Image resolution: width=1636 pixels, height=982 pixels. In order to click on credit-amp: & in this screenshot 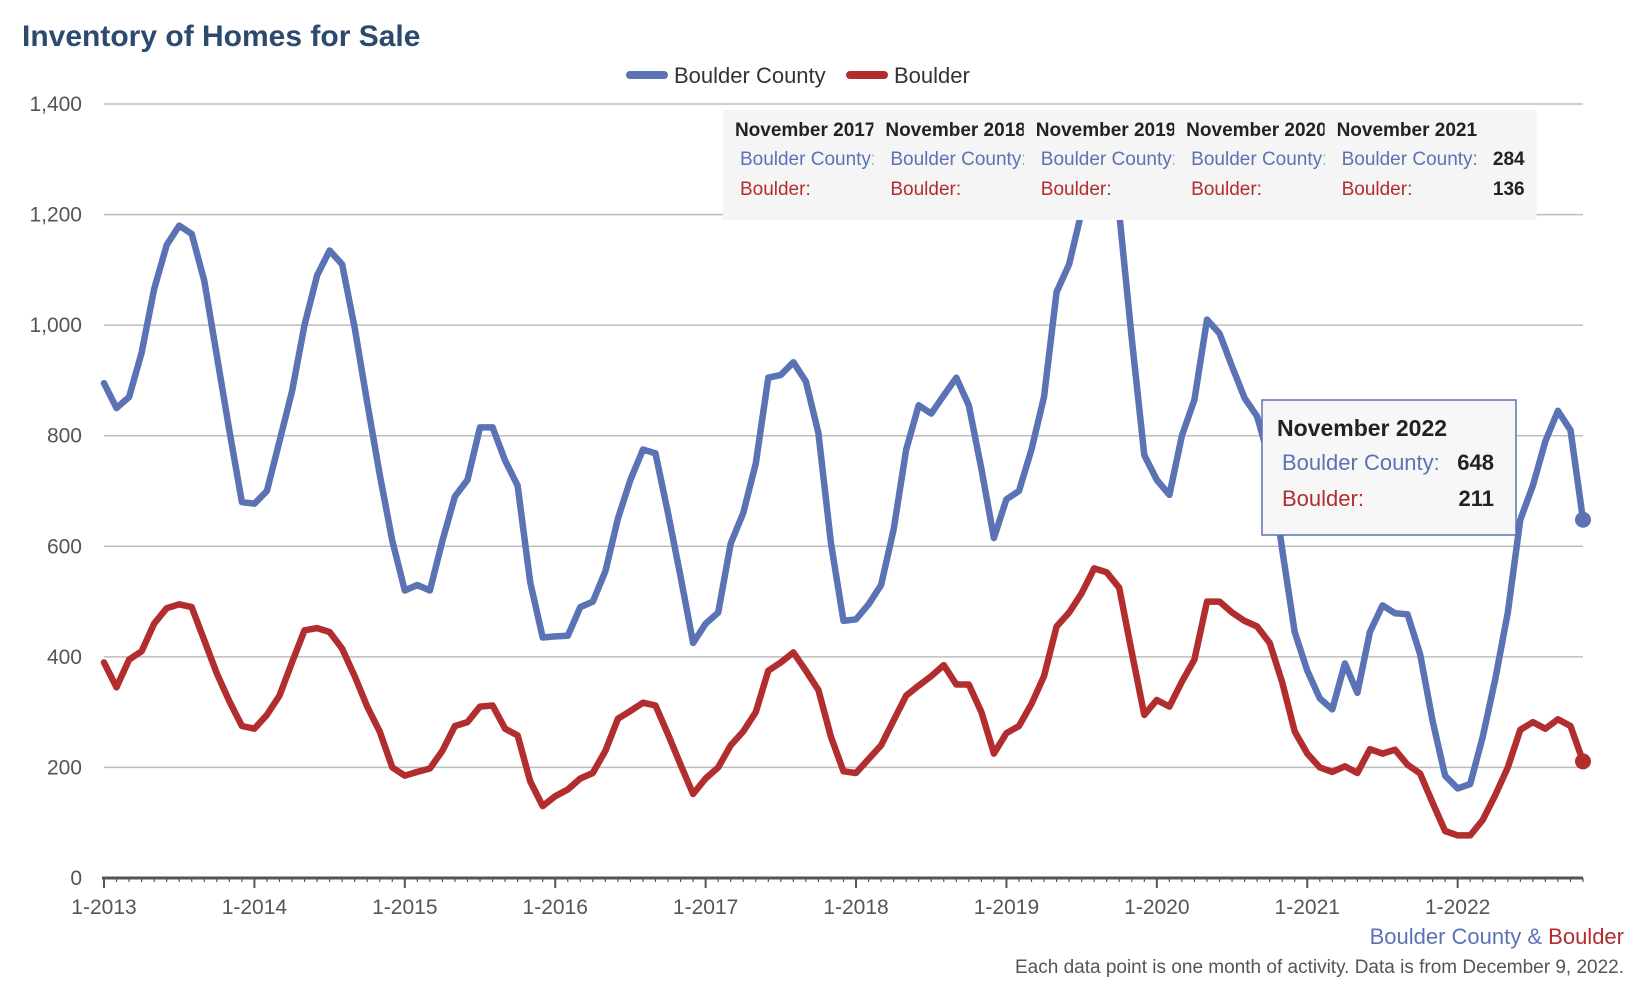, I will do `click(1534, 936)`.